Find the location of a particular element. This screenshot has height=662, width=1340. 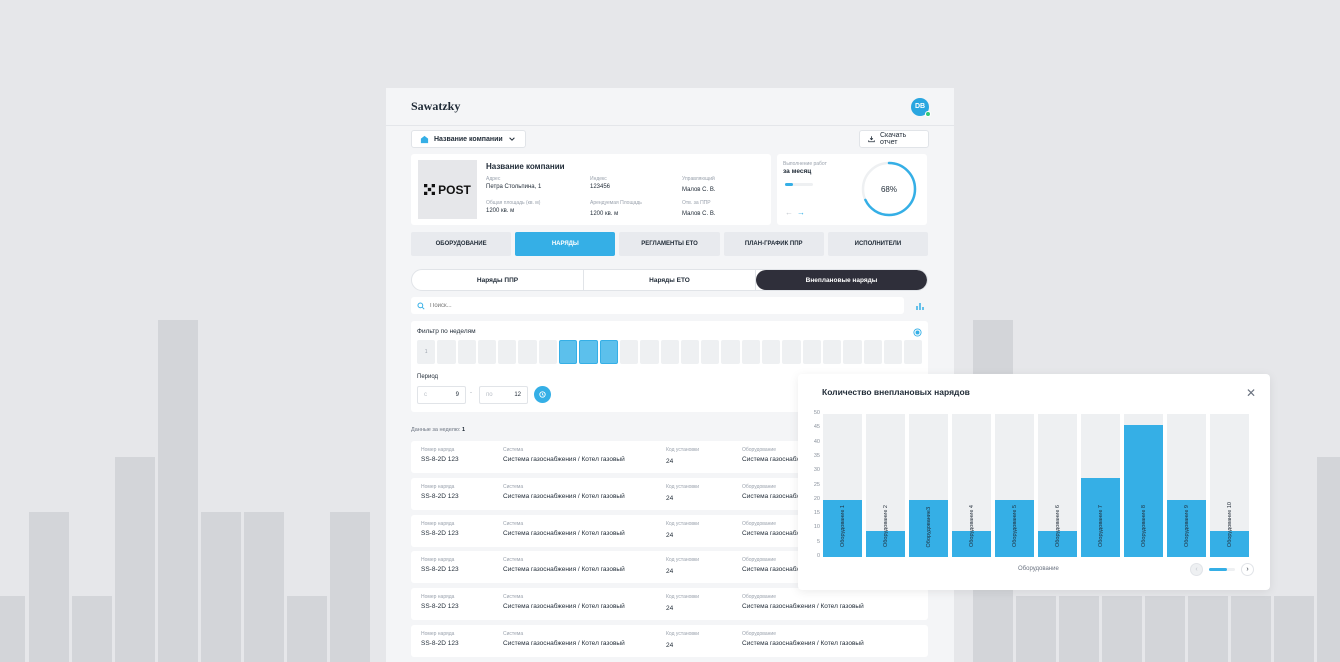

tab-equipment: ОБОРУДОВАНИЕ is located at coordinates (461, 244).